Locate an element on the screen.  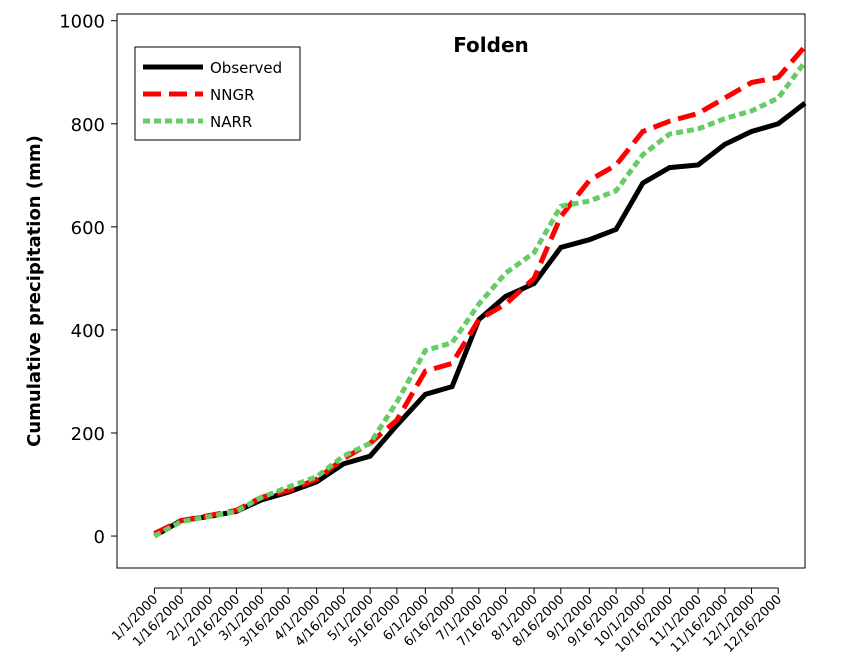
legend-box is located at coordinates (217, 93).